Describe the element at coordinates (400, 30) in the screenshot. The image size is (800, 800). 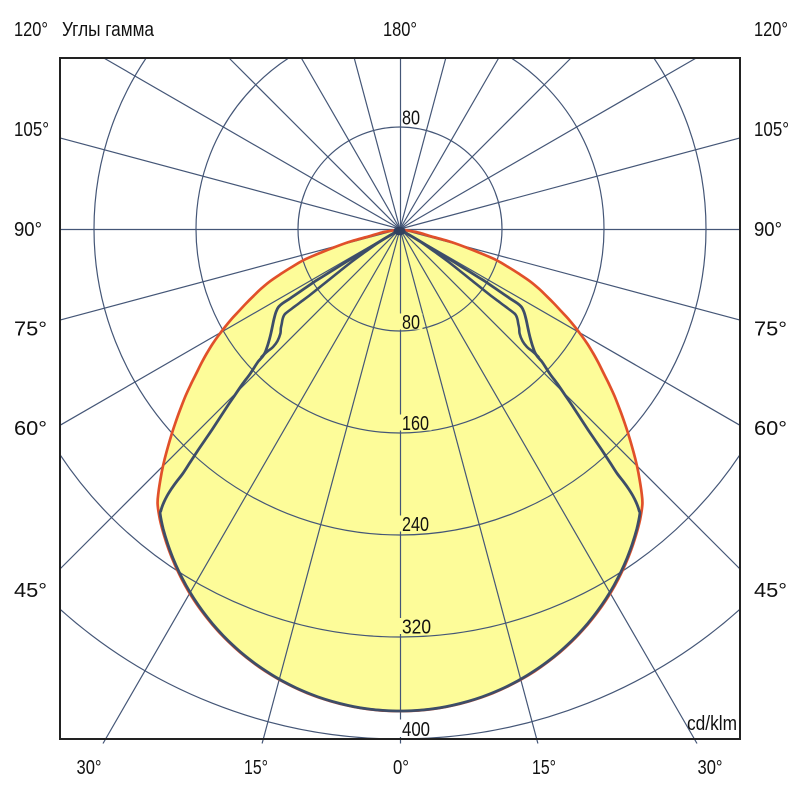
I see `svg-text: 180°` at that location.